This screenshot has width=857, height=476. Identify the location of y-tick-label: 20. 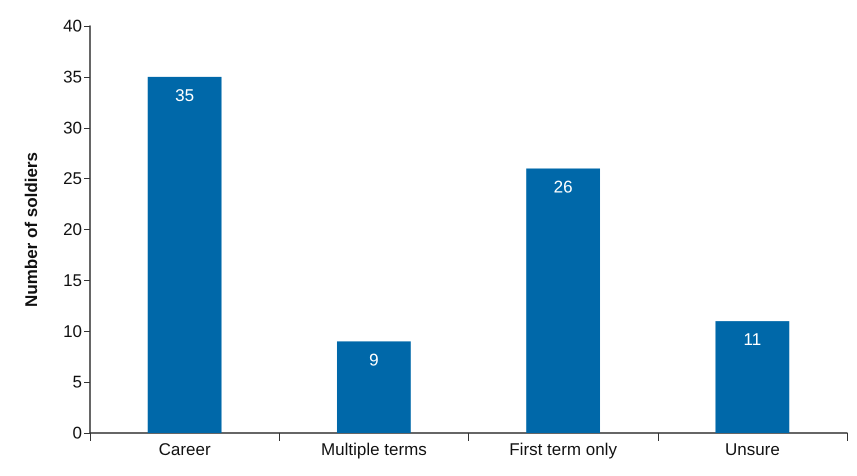
(72, 229).